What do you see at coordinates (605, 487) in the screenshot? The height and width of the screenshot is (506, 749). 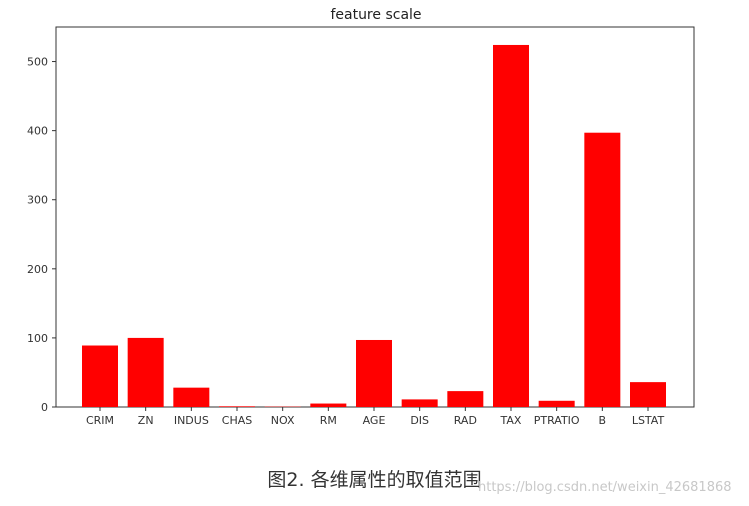 I see `watermark: https://blog.csdn.net/weixin_42681868` at bounding box center [605, 487].